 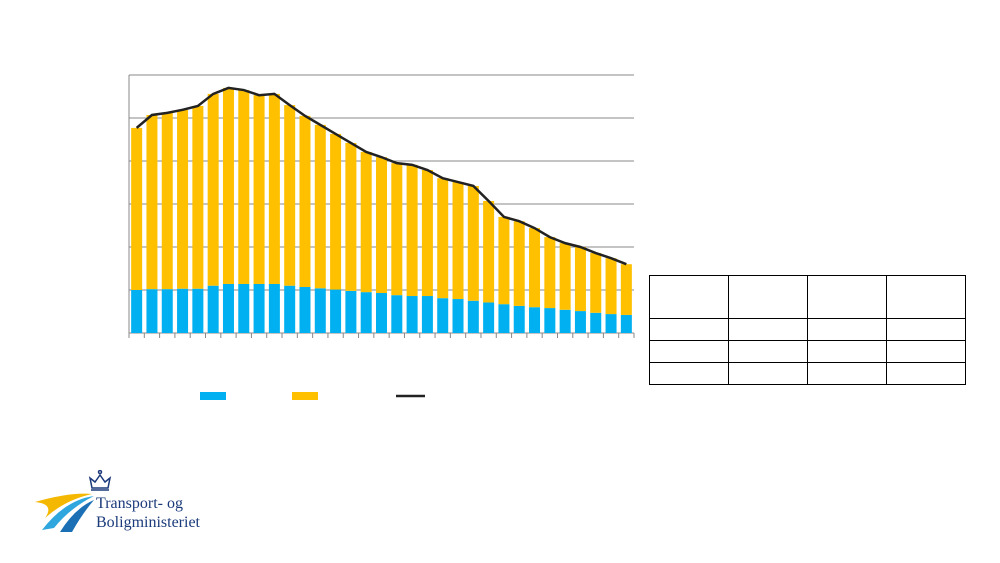 I want to click on logo-text: Transport- og, so click(x=139, y=503).